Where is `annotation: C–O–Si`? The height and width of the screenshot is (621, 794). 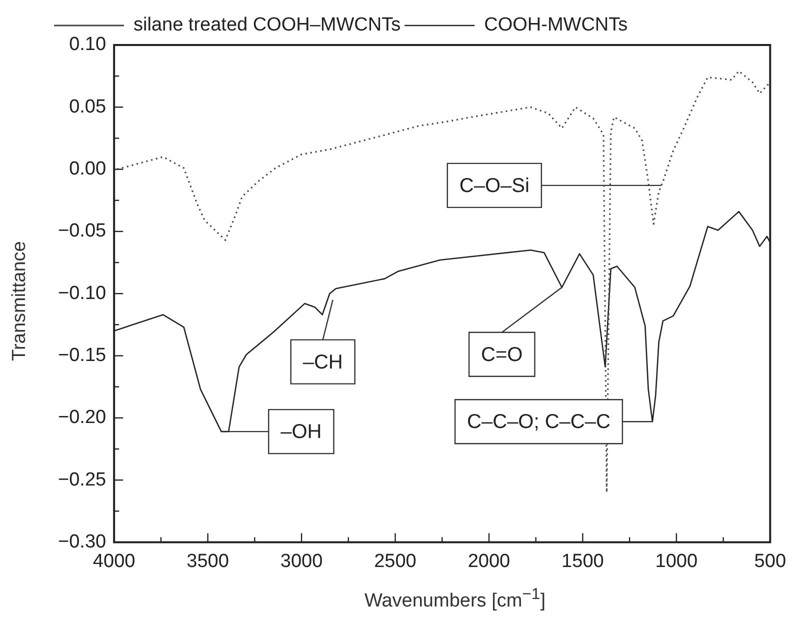
annotation: C–O–Si is located at coordinates (494, 185).